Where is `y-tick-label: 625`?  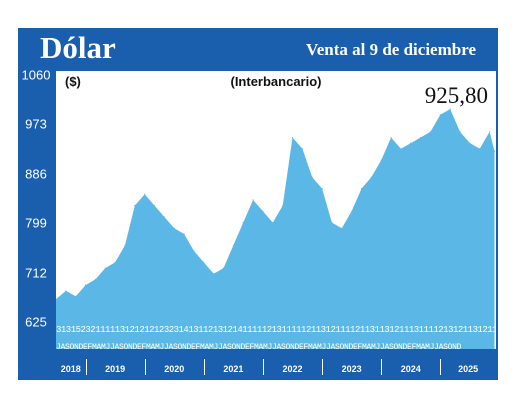
y-tick-label: 625 is located at coordinates (36, 322).